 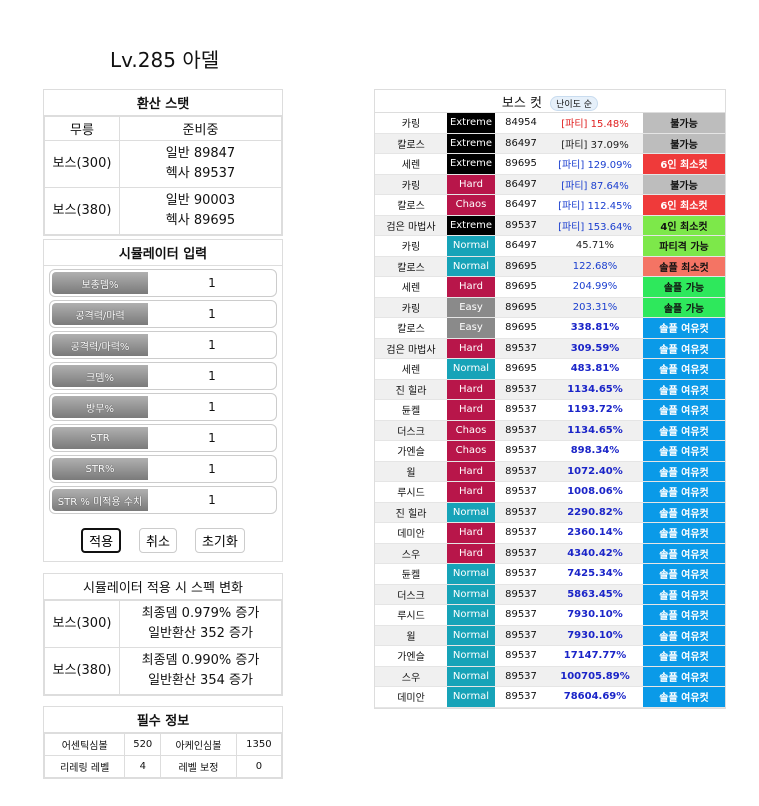 I want to click on boss-row: 스우 Normal 89537 100705.89% 솔플 여유컷, so click(x=550, y=676).